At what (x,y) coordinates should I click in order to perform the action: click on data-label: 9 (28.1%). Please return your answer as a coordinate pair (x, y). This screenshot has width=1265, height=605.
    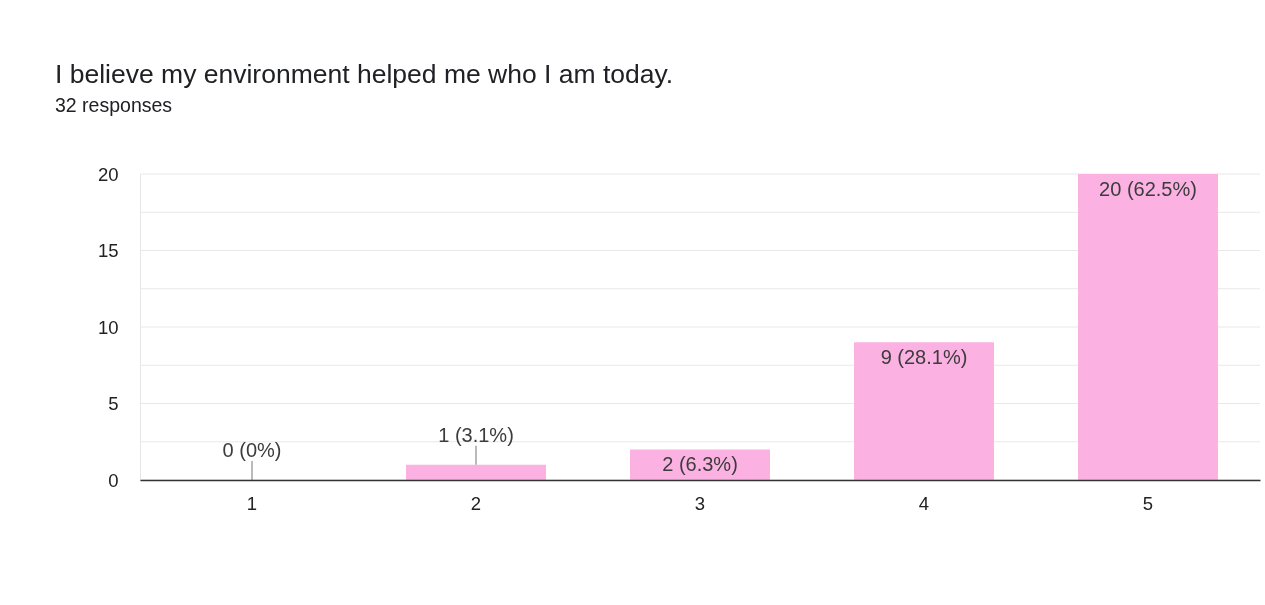
    Looking at the image, I should click on (924, 357).